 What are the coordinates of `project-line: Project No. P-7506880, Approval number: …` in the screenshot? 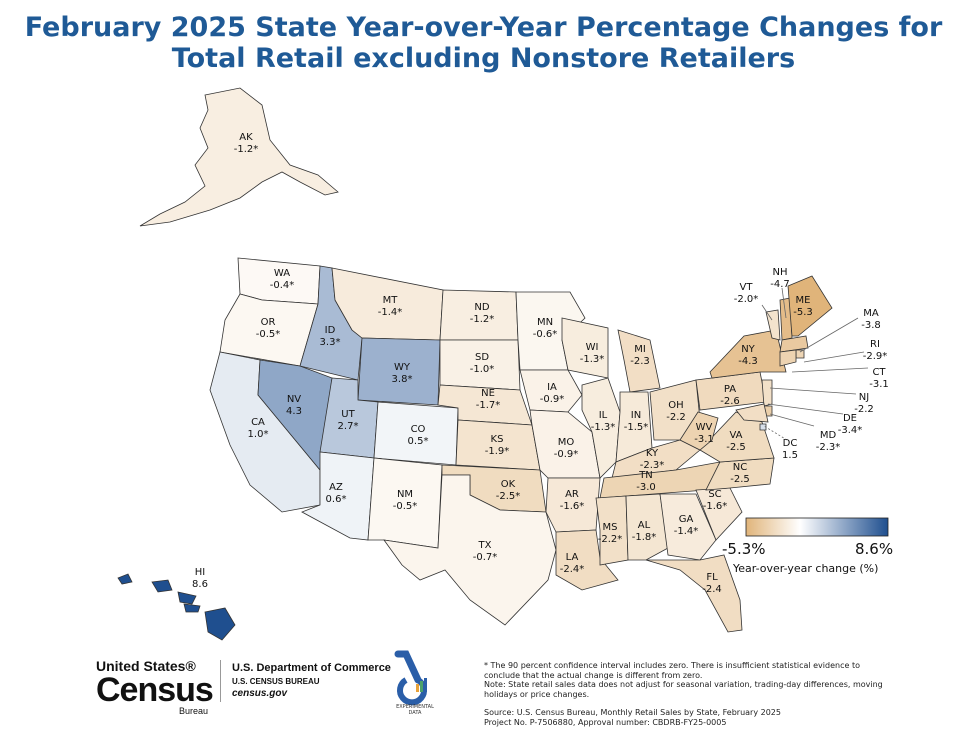 It's located at (605, 722).